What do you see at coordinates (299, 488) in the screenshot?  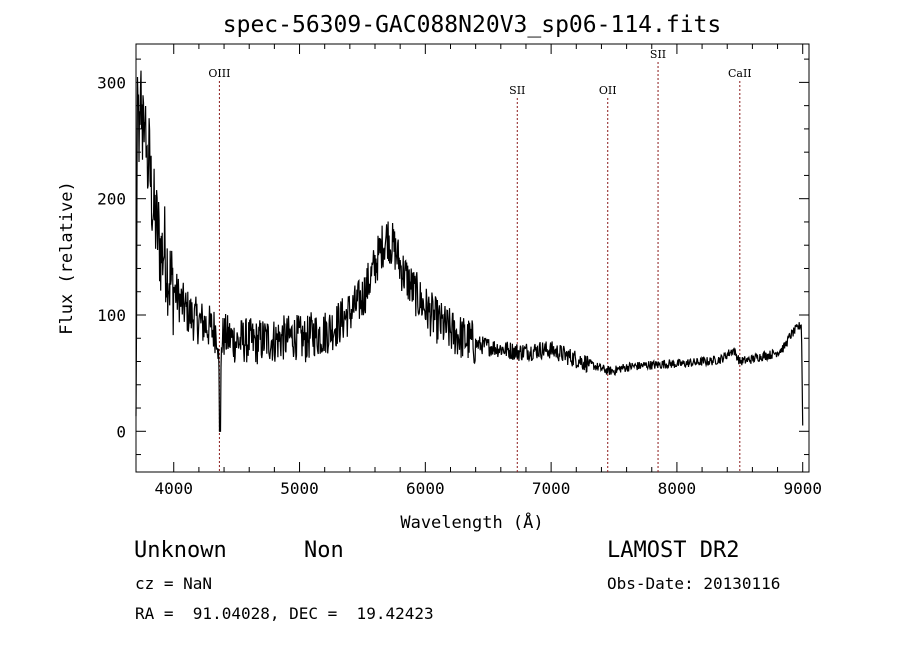 I see `x-tick-label: 5000` at bounding box center [299, 488].